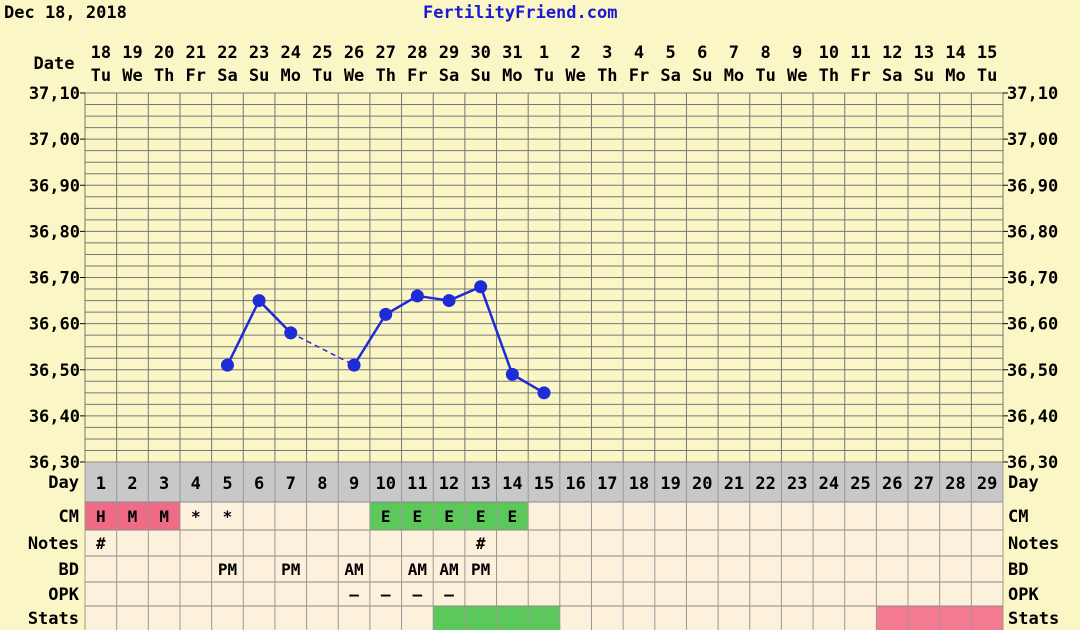 The height and width of the screenshot is (630, 1080). I want to click on temp-segment-dashed, so click(322, 349).